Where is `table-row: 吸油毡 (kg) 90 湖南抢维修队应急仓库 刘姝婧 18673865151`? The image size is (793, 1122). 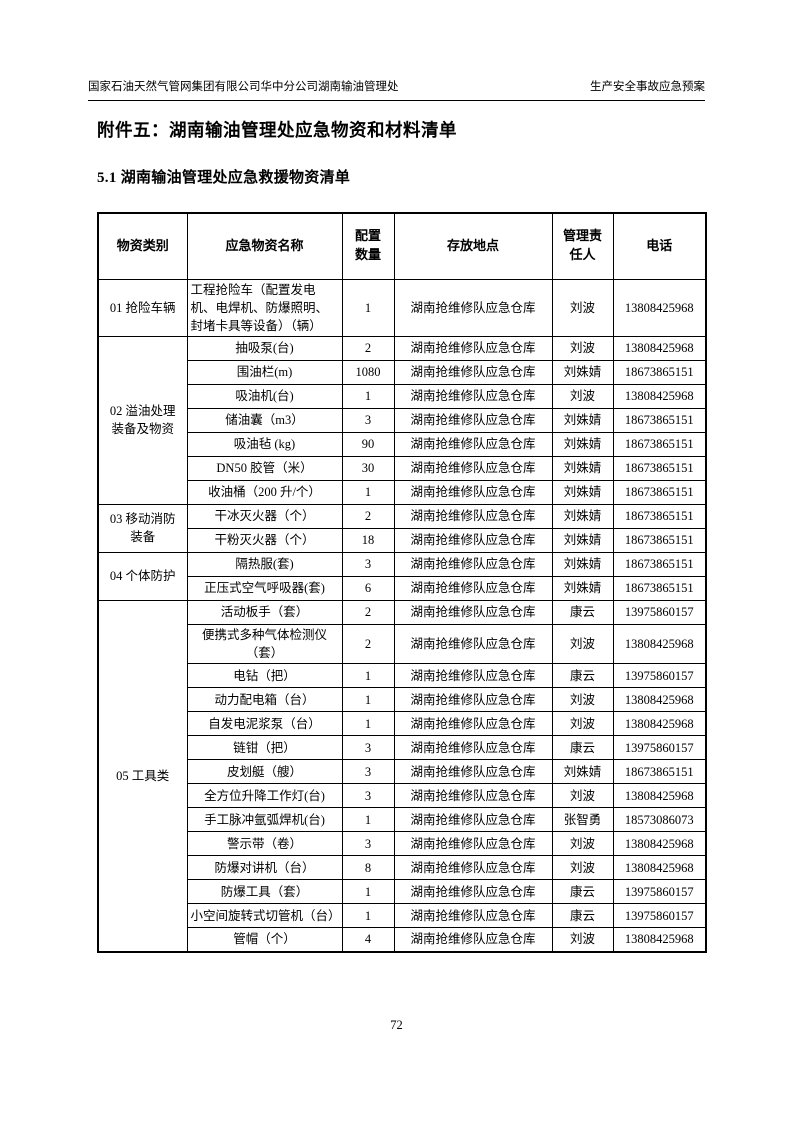
table-row: 吸油毡 (kg) 90 湖南抢维修队应急仓库 刘姝婧 18673865151 is located at coordinates (402, 444).